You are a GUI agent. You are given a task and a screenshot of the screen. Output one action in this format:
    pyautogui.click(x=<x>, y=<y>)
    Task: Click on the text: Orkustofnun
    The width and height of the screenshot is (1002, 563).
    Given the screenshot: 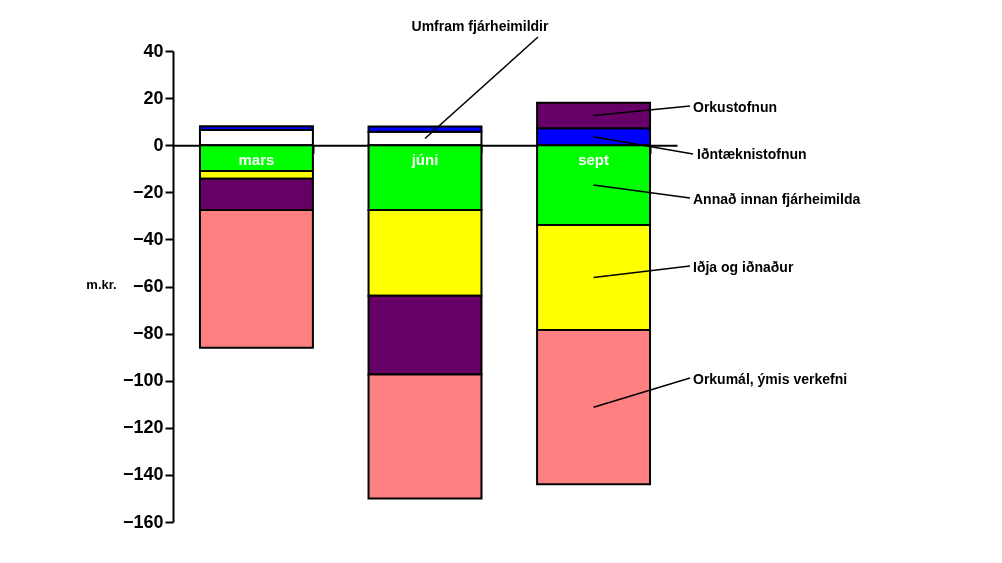 What is the action you would take?
    pyautogui.click(x=735, y=107)
    